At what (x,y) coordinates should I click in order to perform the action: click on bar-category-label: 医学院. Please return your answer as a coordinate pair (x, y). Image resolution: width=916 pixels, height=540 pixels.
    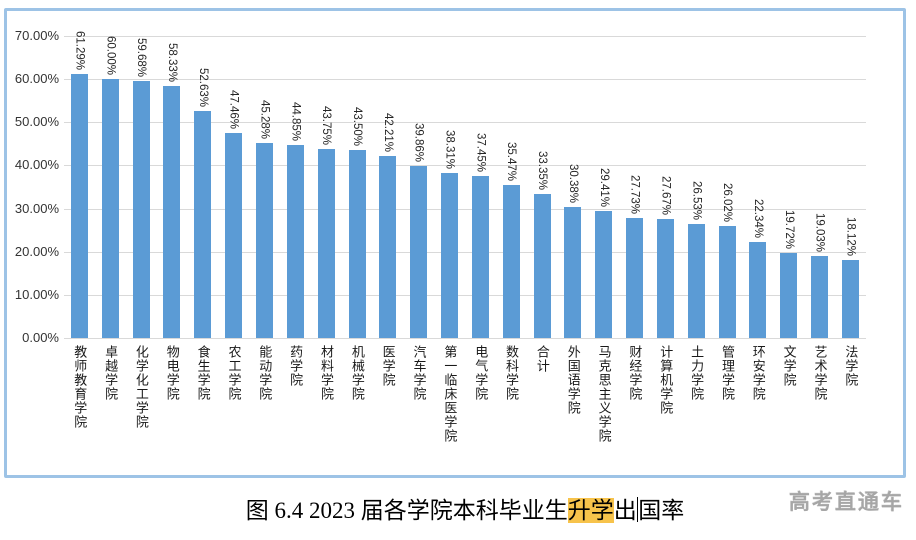
    Looking at the image, I should click on (388, 366).